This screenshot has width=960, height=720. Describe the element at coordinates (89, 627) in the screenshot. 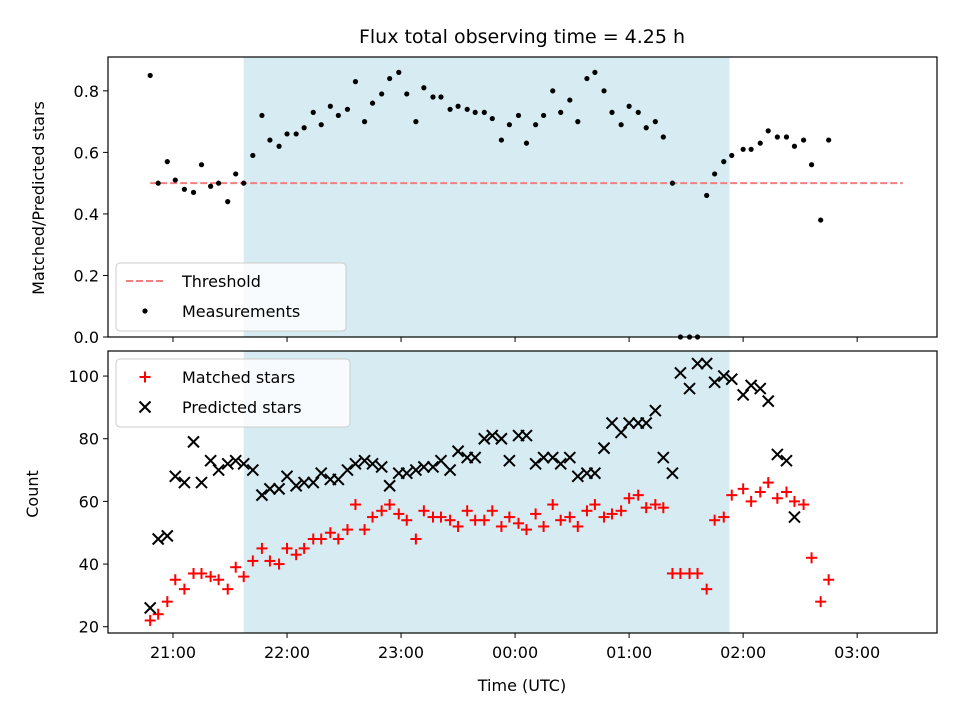

I see `y-tick-label: 20` at that location.